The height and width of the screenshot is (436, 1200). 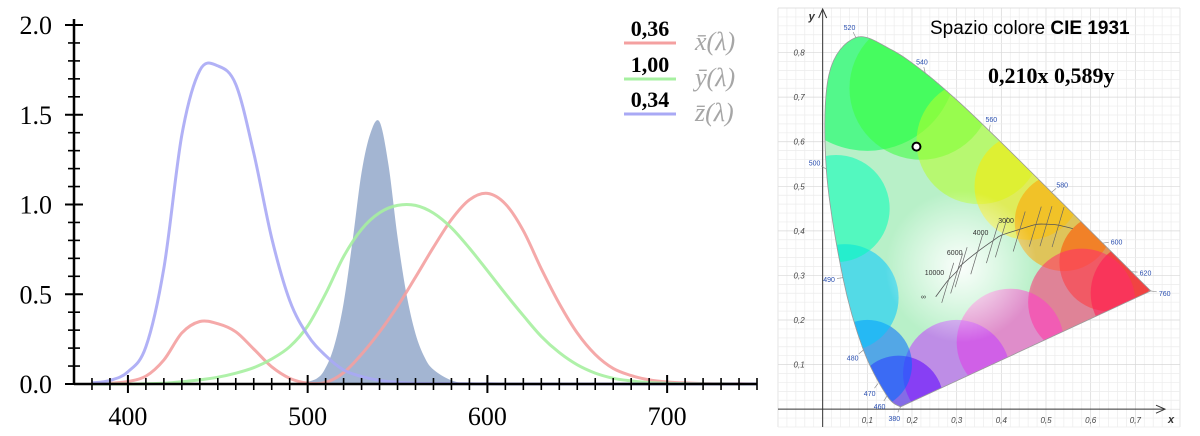 I want to click on chromaticity-readout: 0,210x 0,589y, so click(x=1051, y=75).